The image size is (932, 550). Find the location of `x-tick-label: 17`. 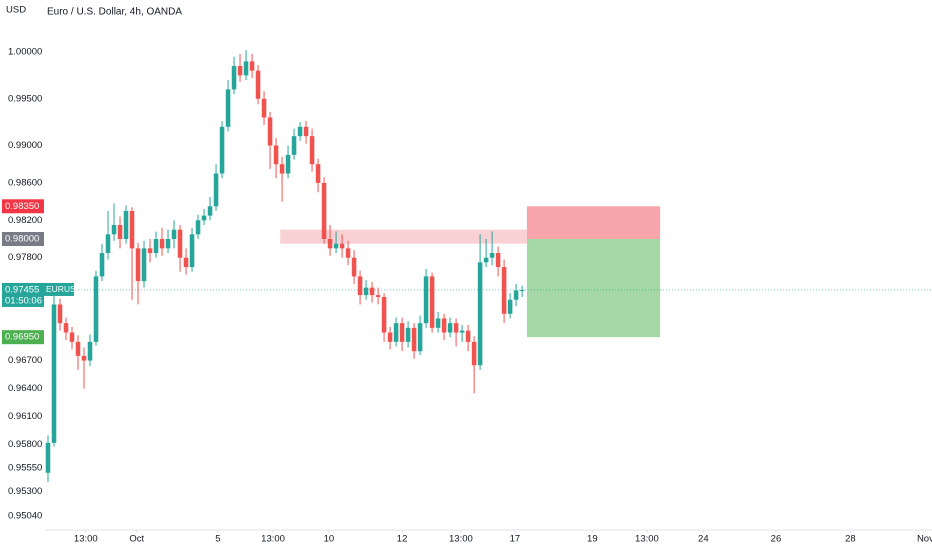

x-tick-label: 17 is located at coordinates (515, 539).